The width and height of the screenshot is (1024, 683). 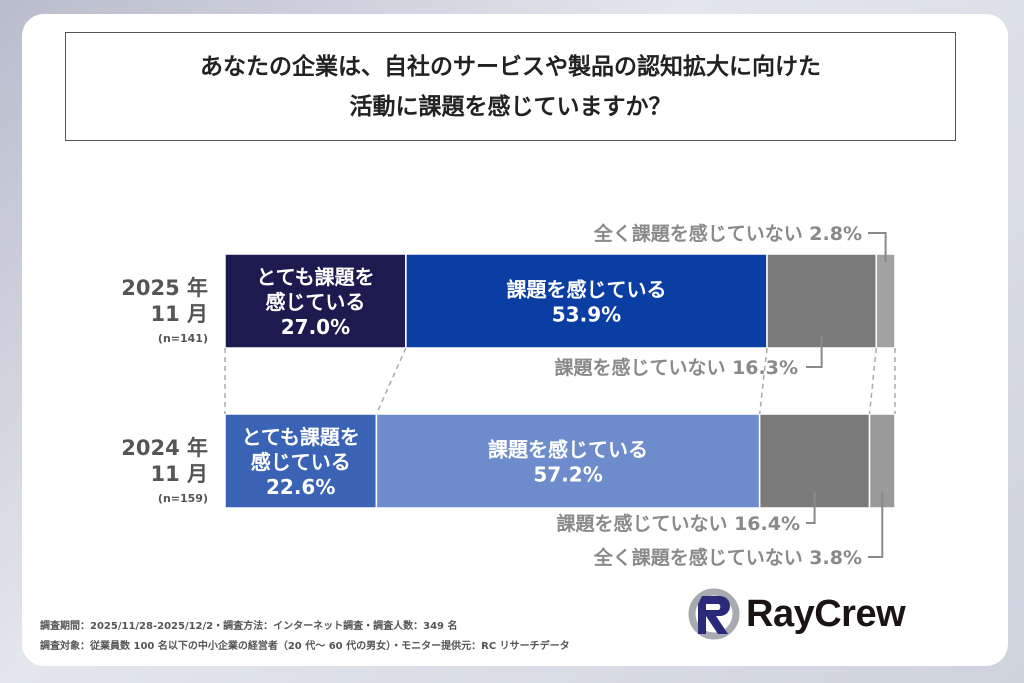 I want to click on raycrew-logo: RayCrew, so click(x=797, y=614).